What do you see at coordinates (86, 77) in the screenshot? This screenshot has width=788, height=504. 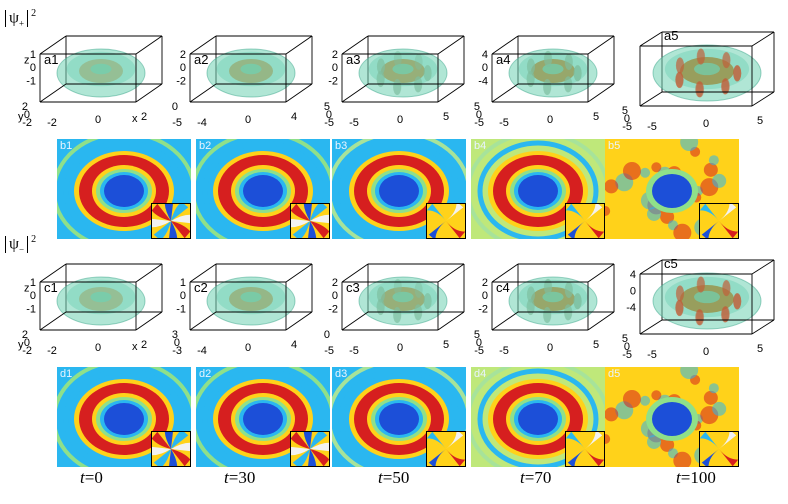 I see `plot3d-a1: 1 0 -1 2 0 -2 -2 0 2 z y x a1` at bounding box center [86, 77].